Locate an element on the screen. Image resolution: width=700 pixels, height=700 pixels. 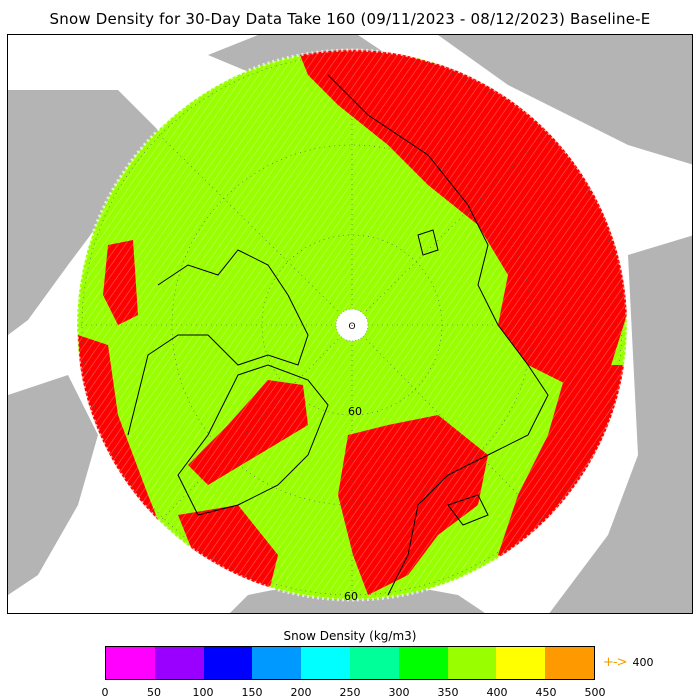
colorbar-tick-label: 350 is located at coordinates (448, 692).